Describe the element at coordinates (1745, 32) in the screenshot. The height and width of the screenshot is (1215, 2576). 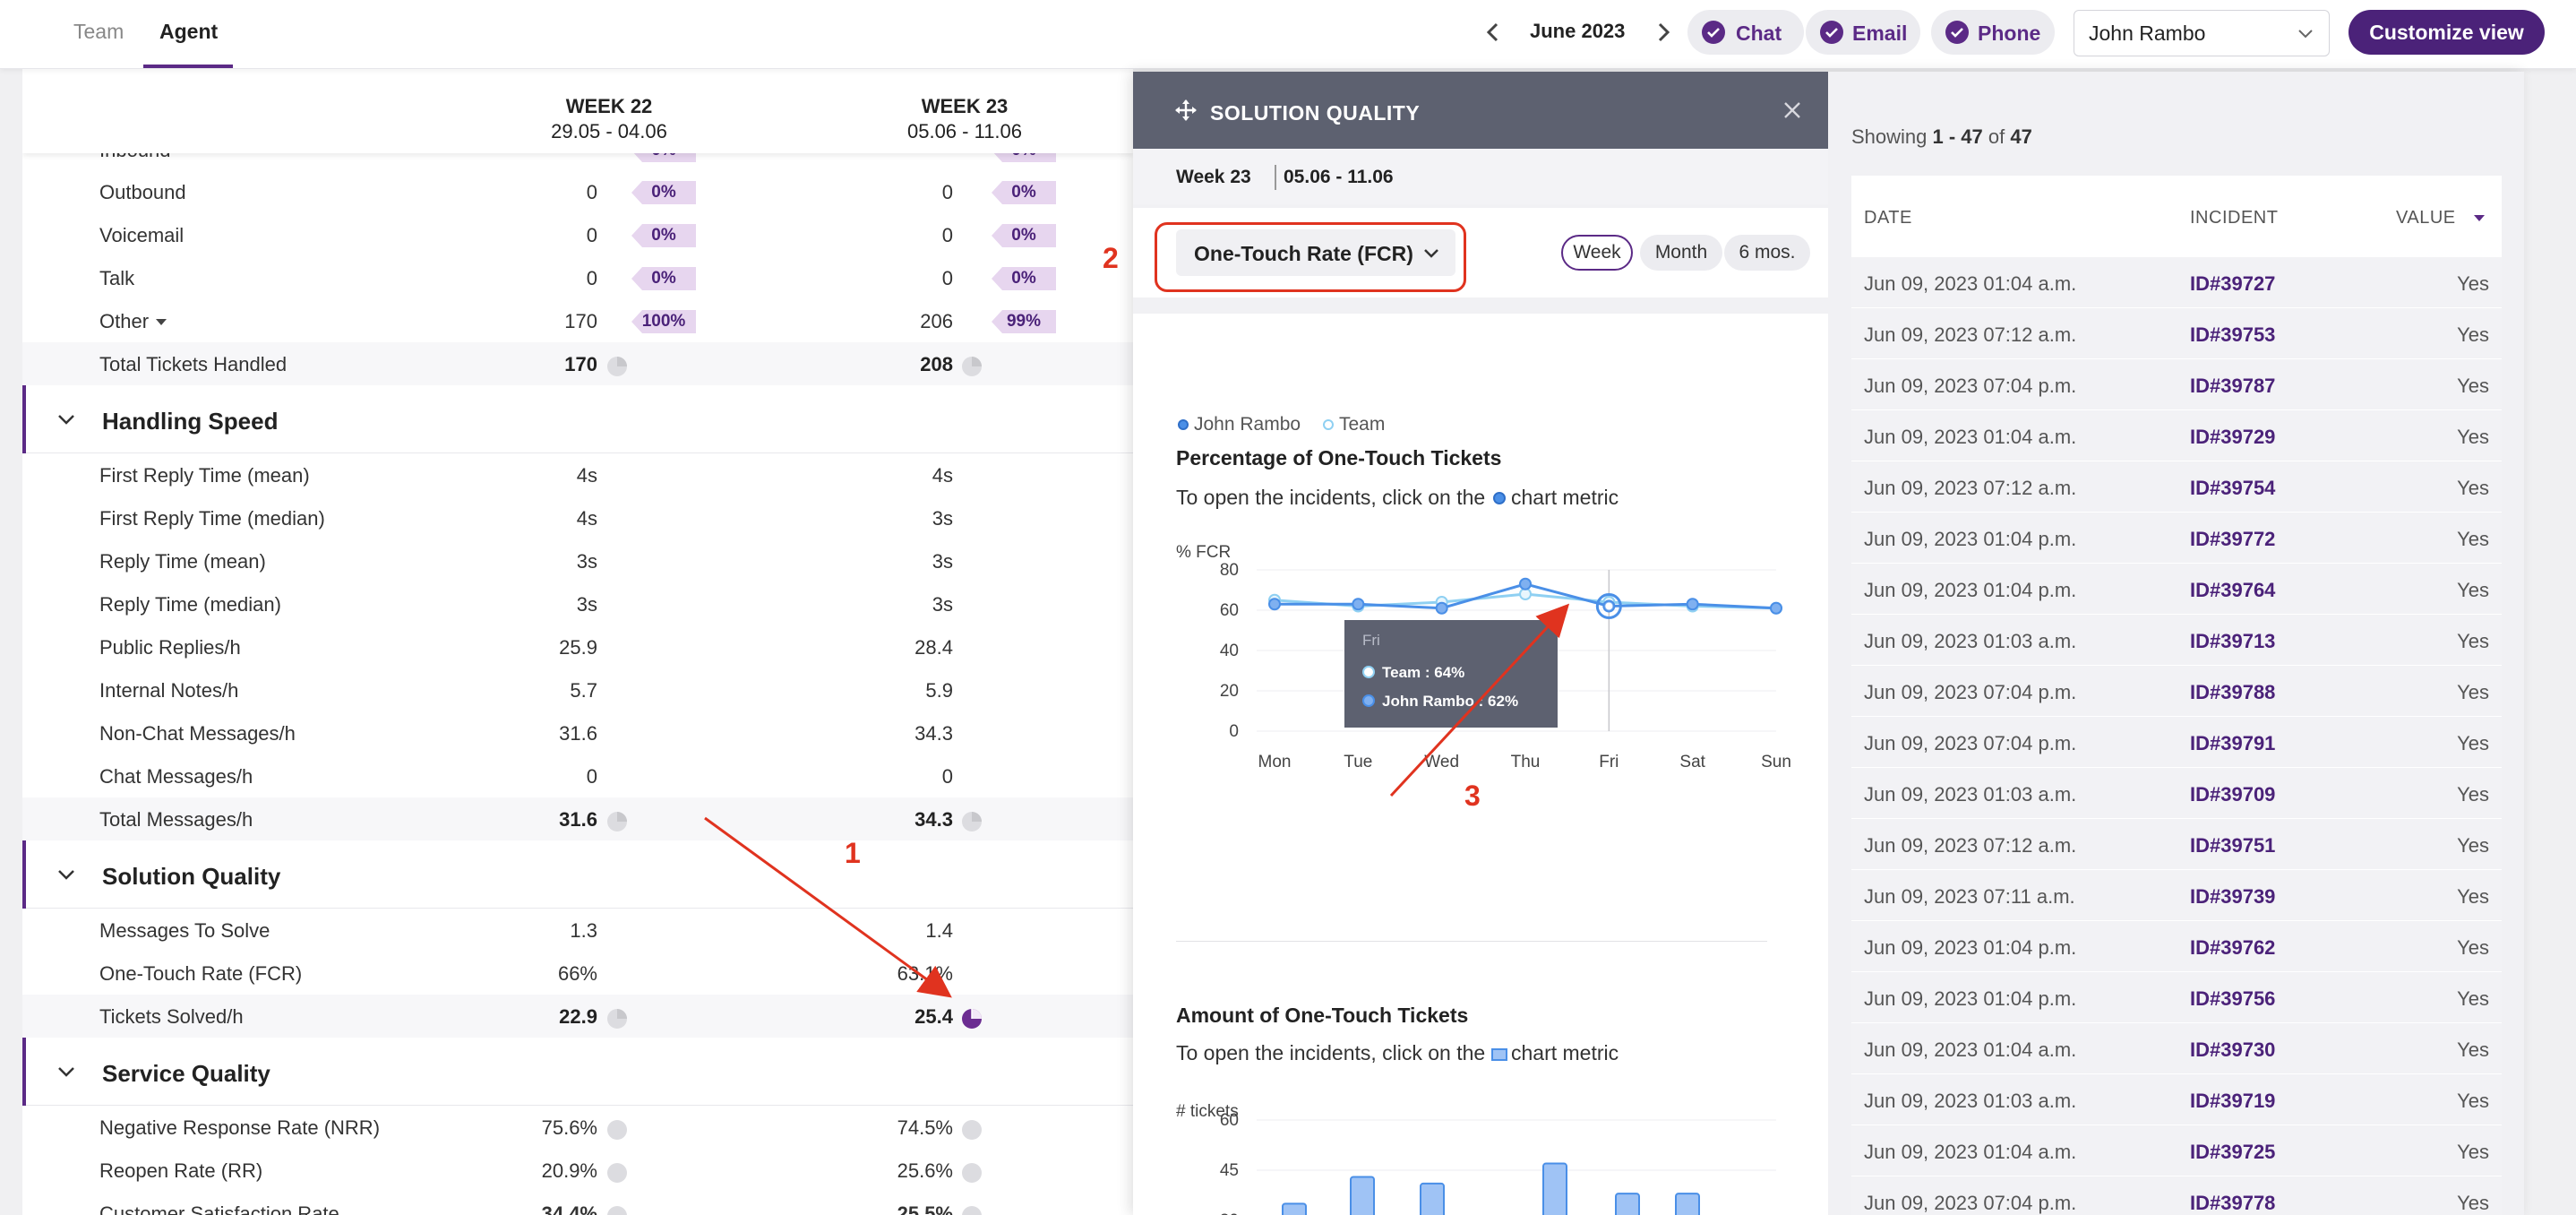
I see `channel-toggle-chat: Chat` at that location.